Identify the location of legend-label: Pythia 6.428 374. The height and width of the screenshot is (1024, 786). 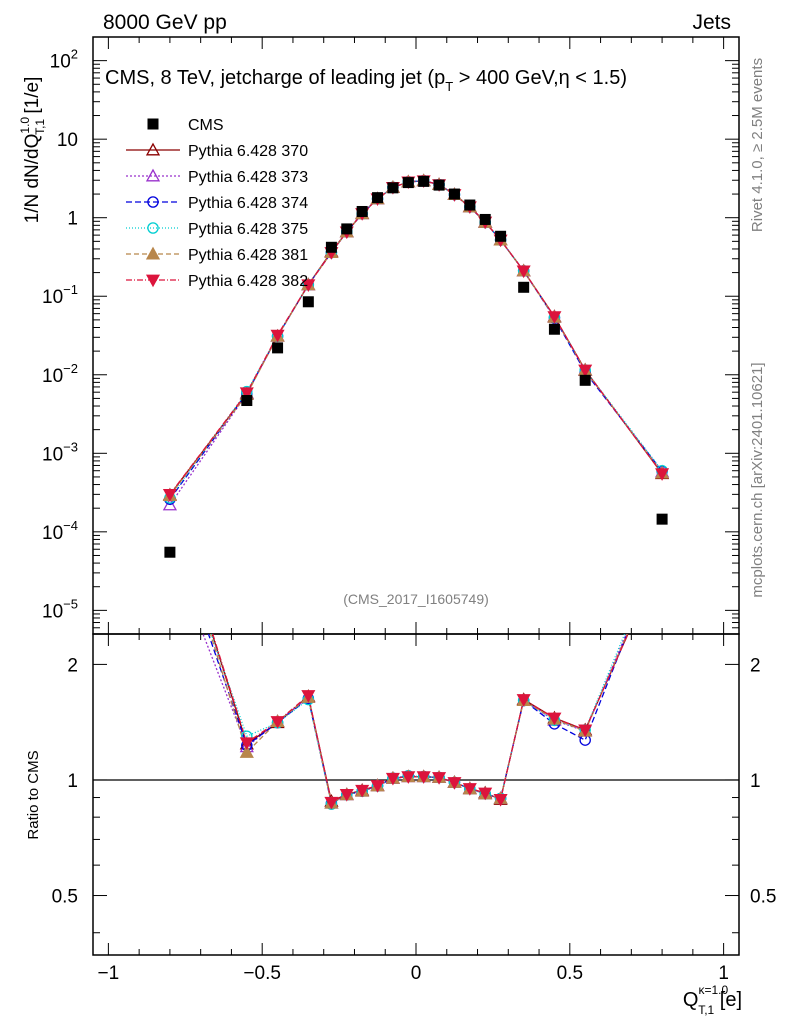
(248, 203).